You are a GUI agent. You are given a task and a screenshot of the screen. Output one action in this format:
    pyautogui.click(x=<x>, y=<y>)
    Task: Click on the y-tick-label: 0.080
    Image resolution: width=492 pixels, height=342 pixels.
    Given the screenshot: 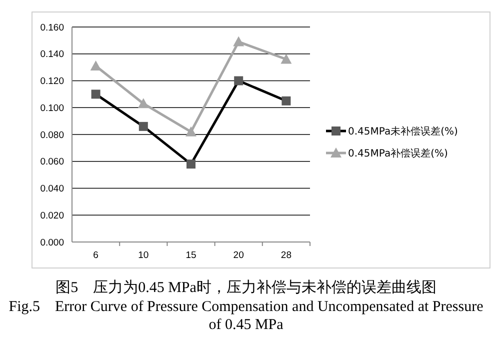 What is the action you would take?
    pyautogui.click(x=52, y=135)
    